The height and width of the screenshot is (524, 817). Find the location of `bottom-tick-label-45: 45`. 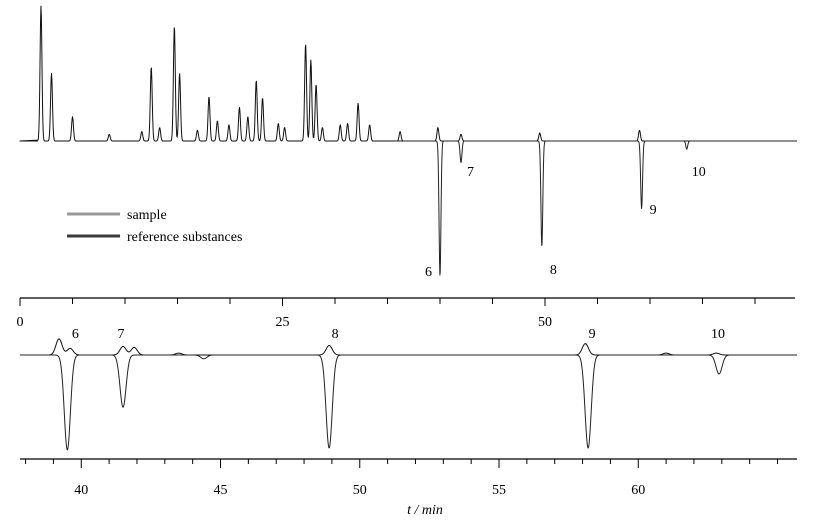

bottom-tick-label-45: 45 is located at coordinates (221, 490).